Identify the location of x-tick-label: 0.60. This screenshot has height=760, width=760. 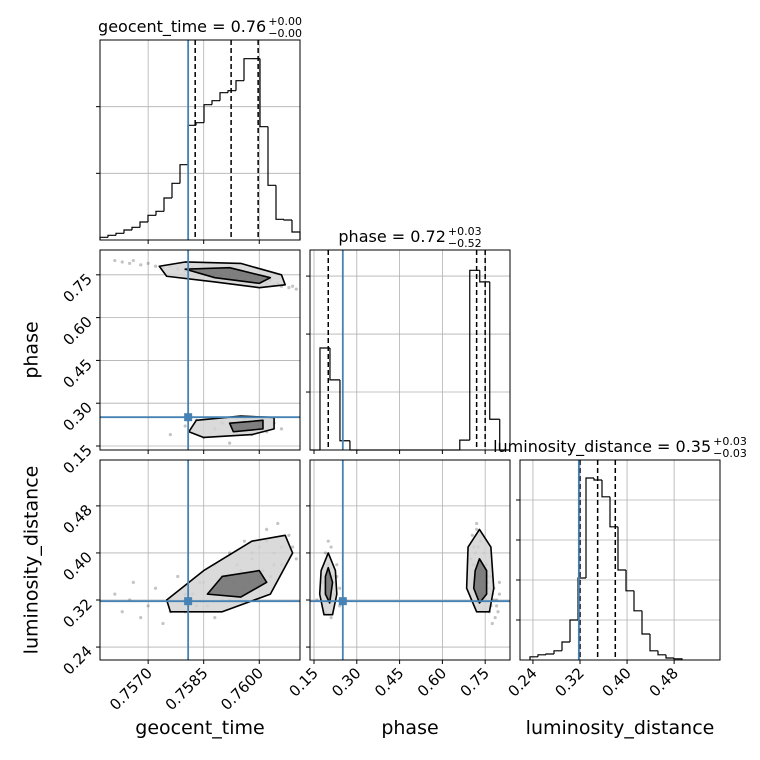
(432, 682).